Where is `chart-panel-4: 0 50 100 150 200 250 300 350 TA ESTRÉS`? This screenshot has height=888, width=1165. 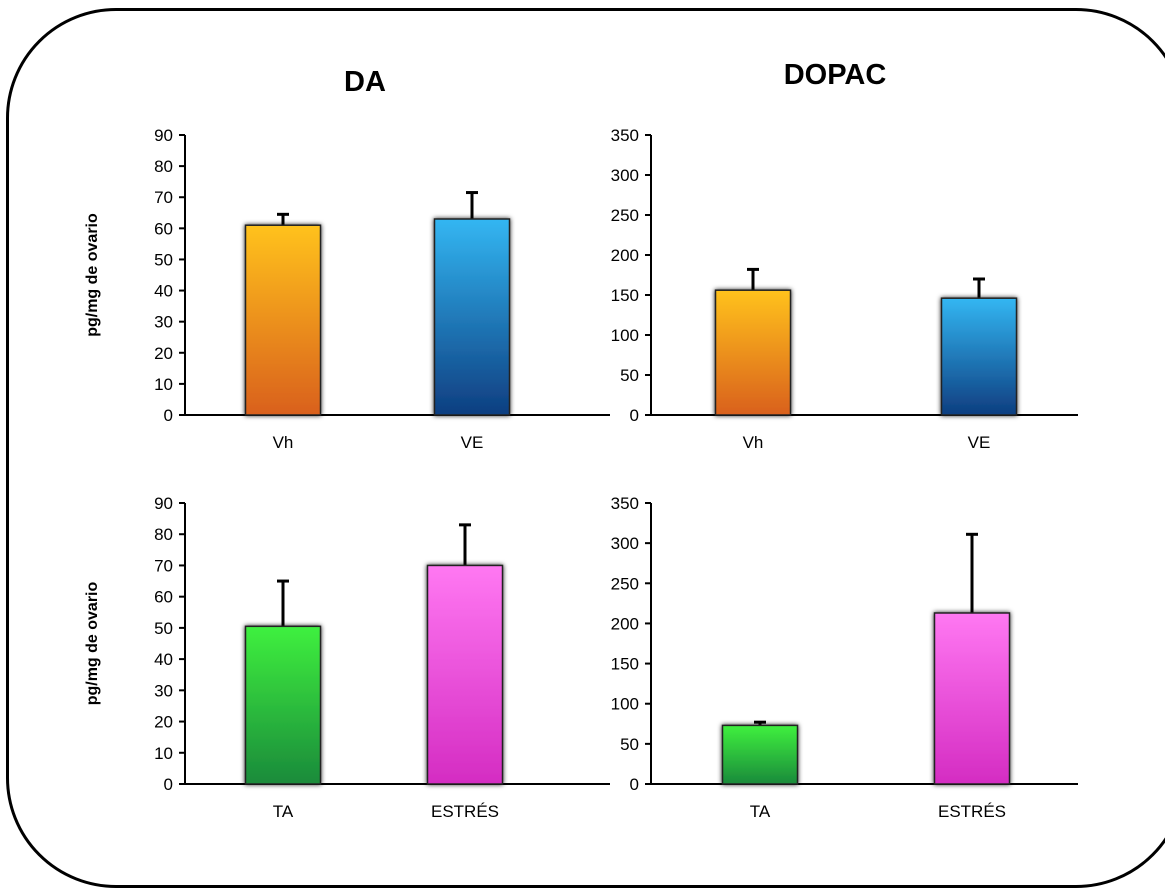 chart-panel-4: 0 50 100 150 200 250 300 350 TA ESTRÉS is located at coordinates (844, 657).